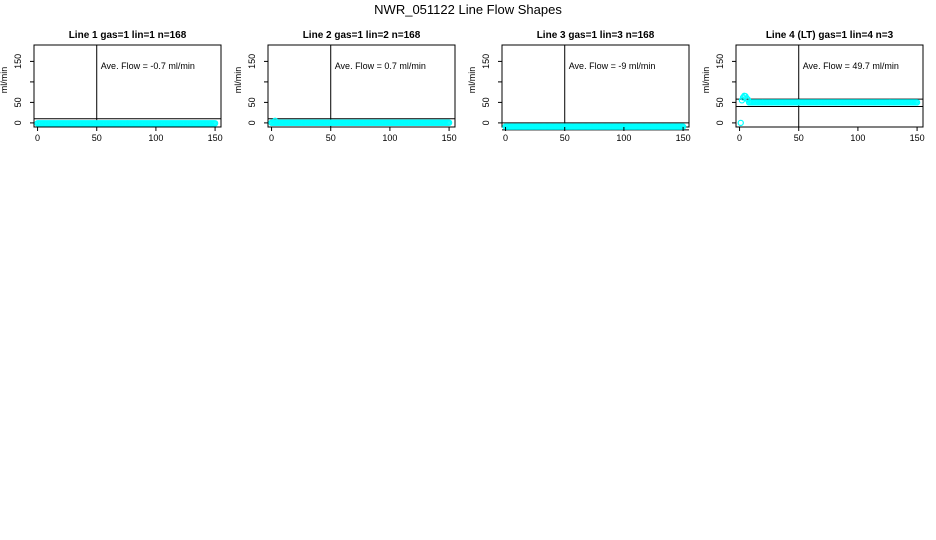  What do you see at coordinates (851, 66) in the screenshot?
I see `average-flow-annotation: Ave. Flow = 49.7 ml/min` at bounding box center [851, 66].